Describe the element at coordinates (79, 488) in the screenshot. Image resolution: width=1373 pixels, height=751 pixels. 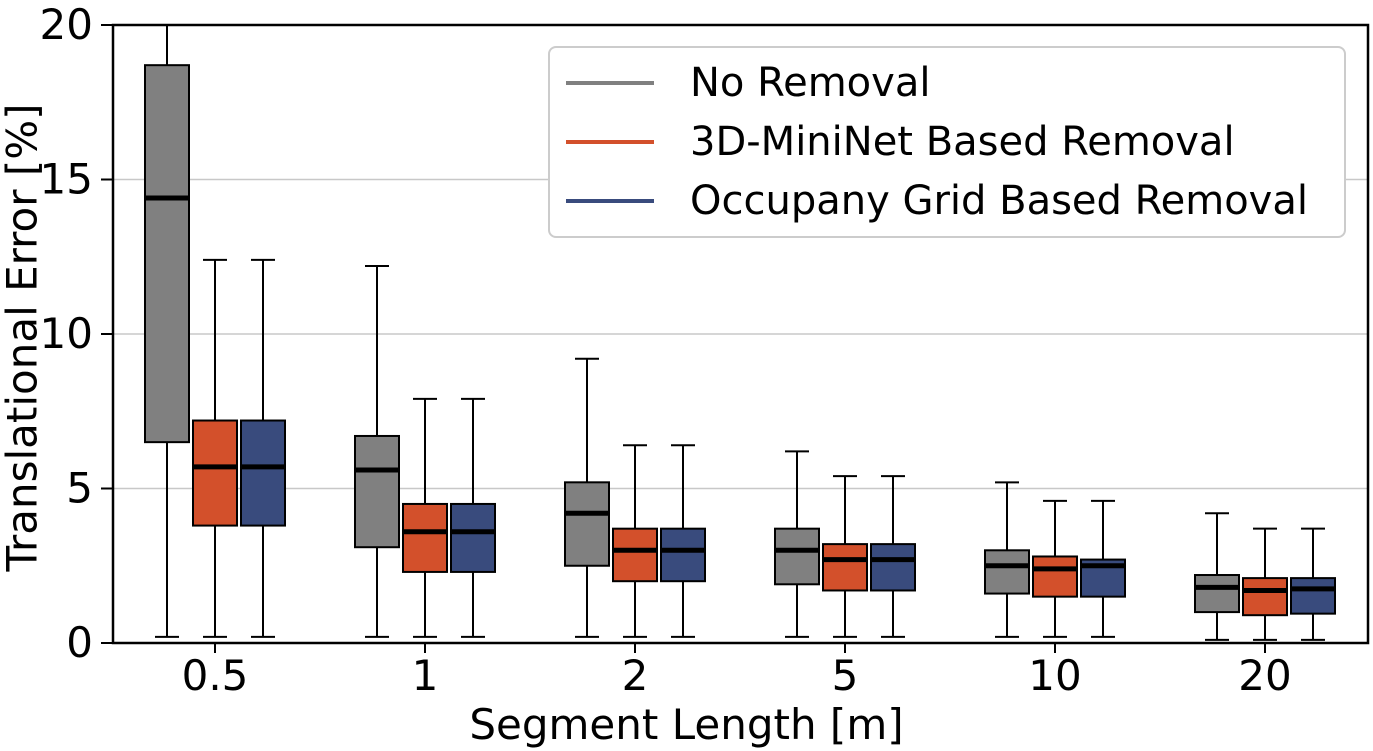
I see `y-tick-label: 5` at that location.